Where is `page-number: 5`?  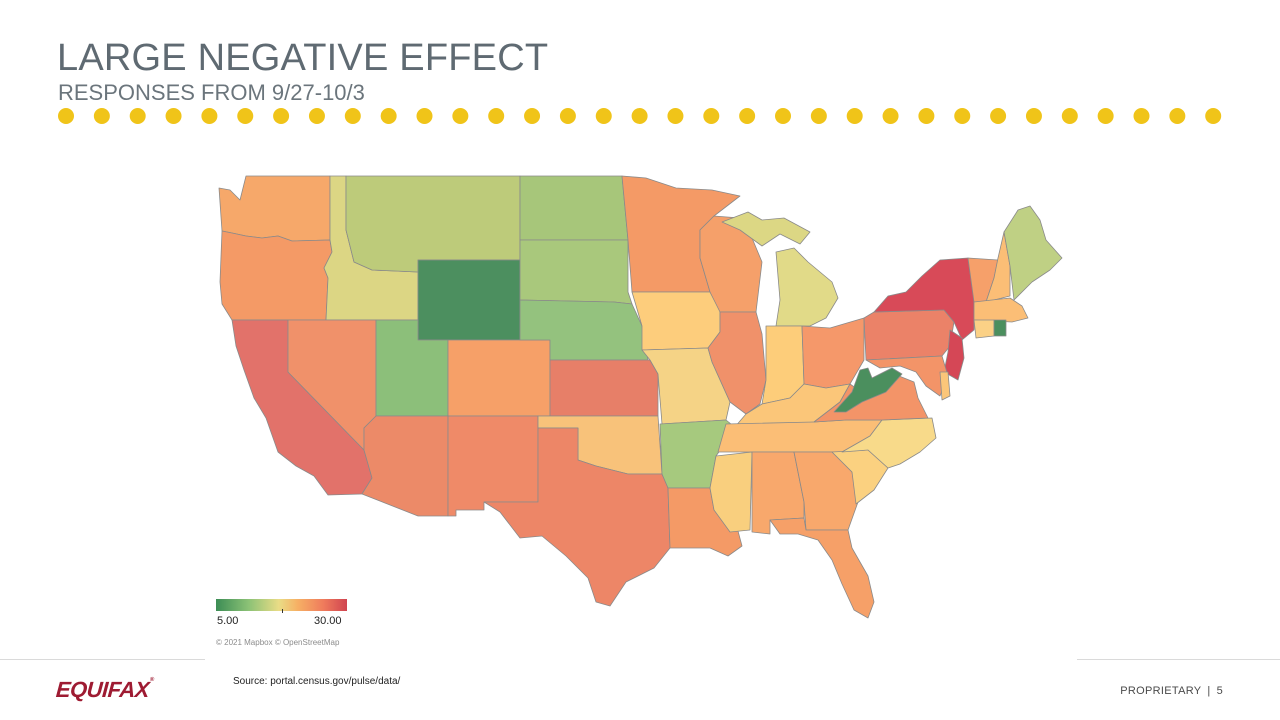 page-number: 5 is located at coordinates (1219, 691).